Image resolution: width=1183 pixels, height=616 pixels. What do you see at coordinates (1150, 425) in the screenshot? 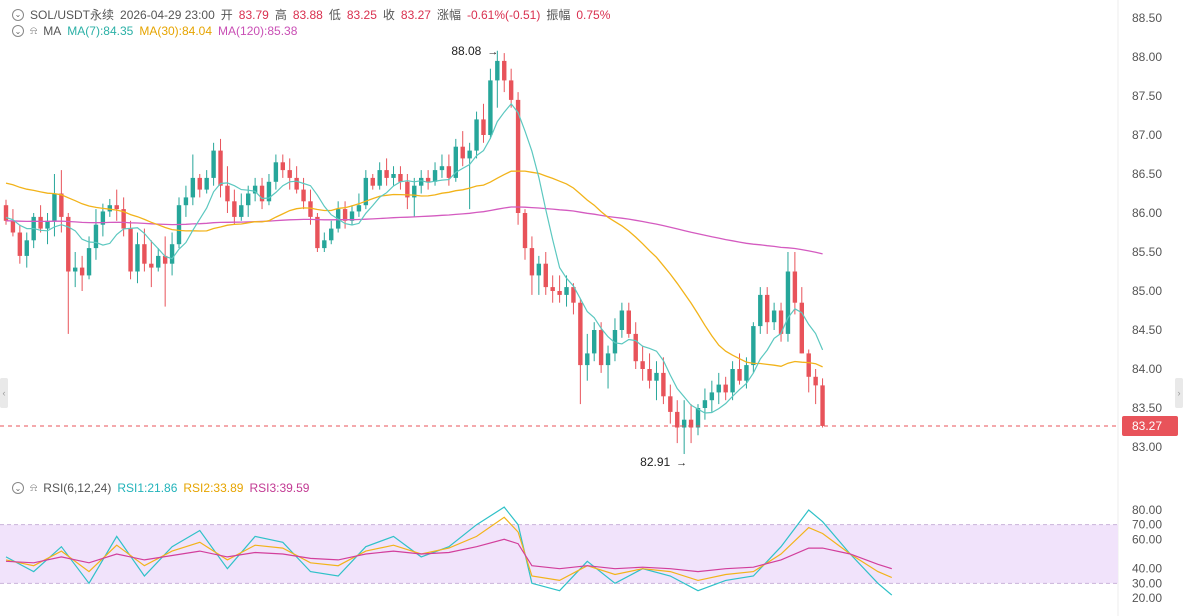
I see `last-price-badge` at bounding box center [1150, 425].